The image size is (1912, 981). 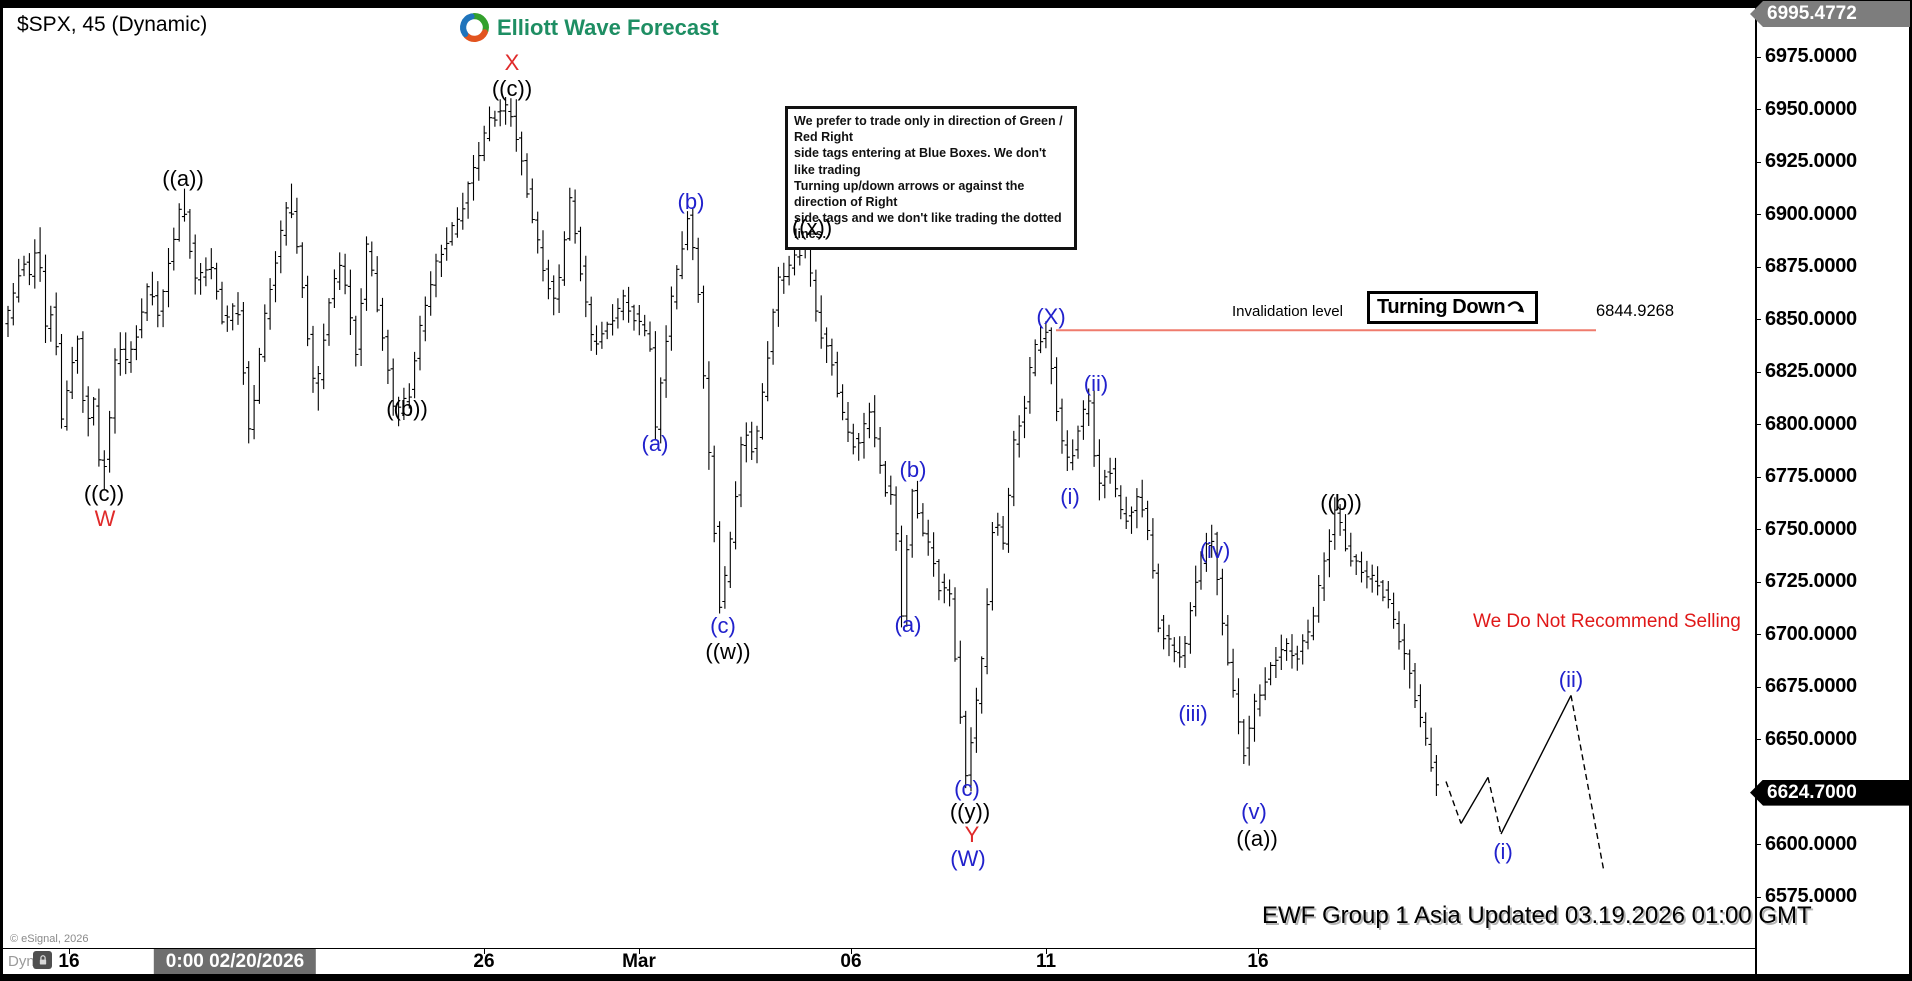 What do you see at coordinates (956, 977) in the screenshot?
I see `window-frame-bottom` at bounding box center [956, 977].